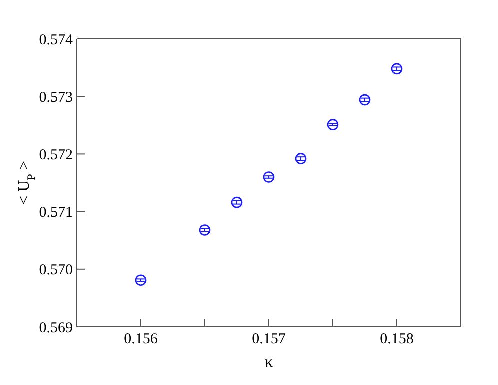 The height and width of the screenshot is (385, 498). I want to click on y-tick-label: 0.572, so click(56, 156).